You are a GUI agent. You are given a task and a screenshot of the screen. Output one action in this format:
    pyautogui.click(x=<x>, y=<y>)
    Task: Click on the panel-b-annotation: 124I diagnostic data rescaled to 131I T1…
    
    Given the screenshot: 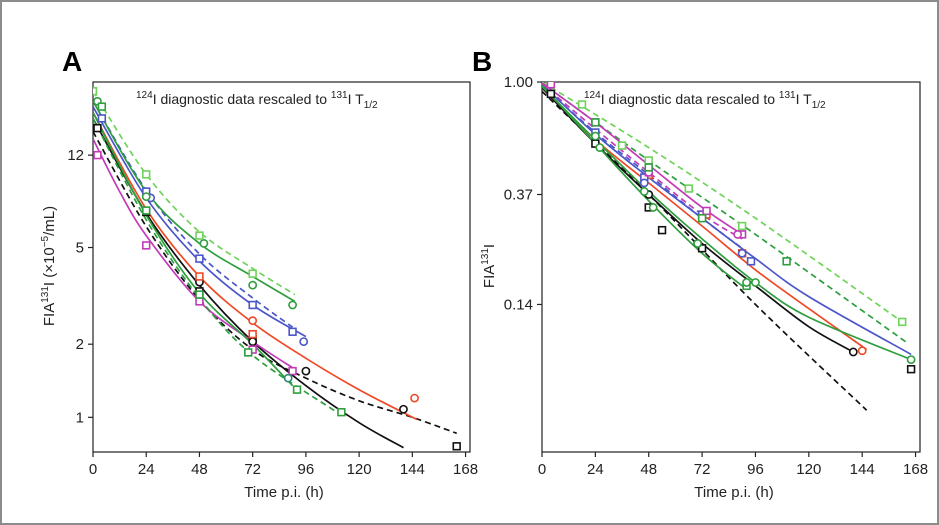 What is the action you would take?
    pyautogui.click(x=705, y=100)
    